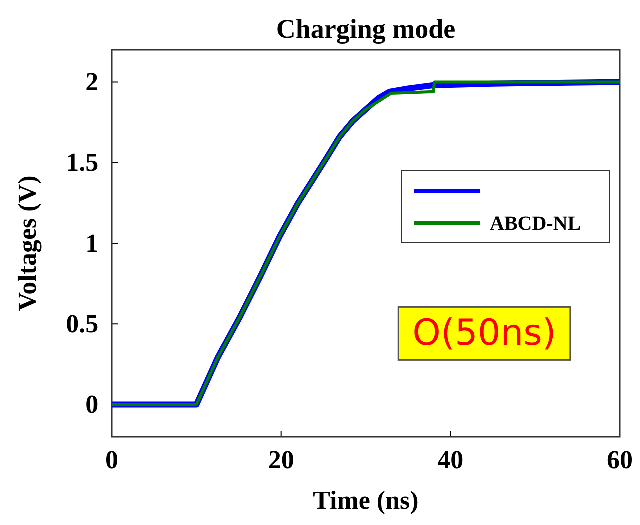  Describe the element at coordinates (366, 29) in the screenshot. I see `chart-title: Charging mode` at that location.